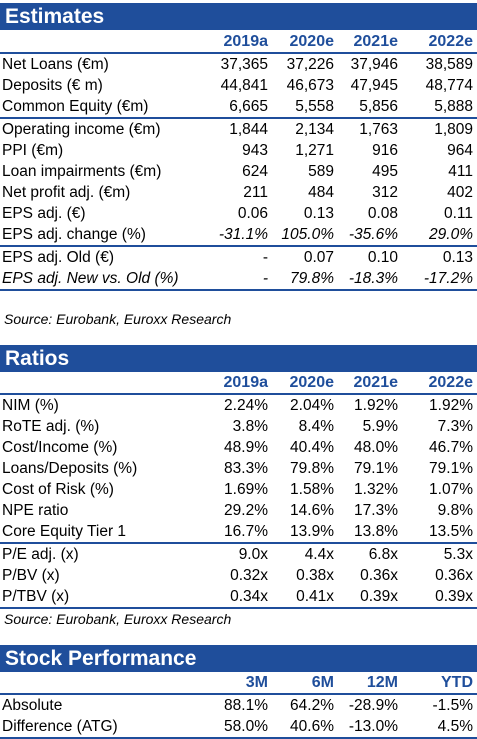 This screenshot has height=739, width=477. Describe the element at coordinates (255, 192) in the screenshot. I see `cell: 211` at that location.